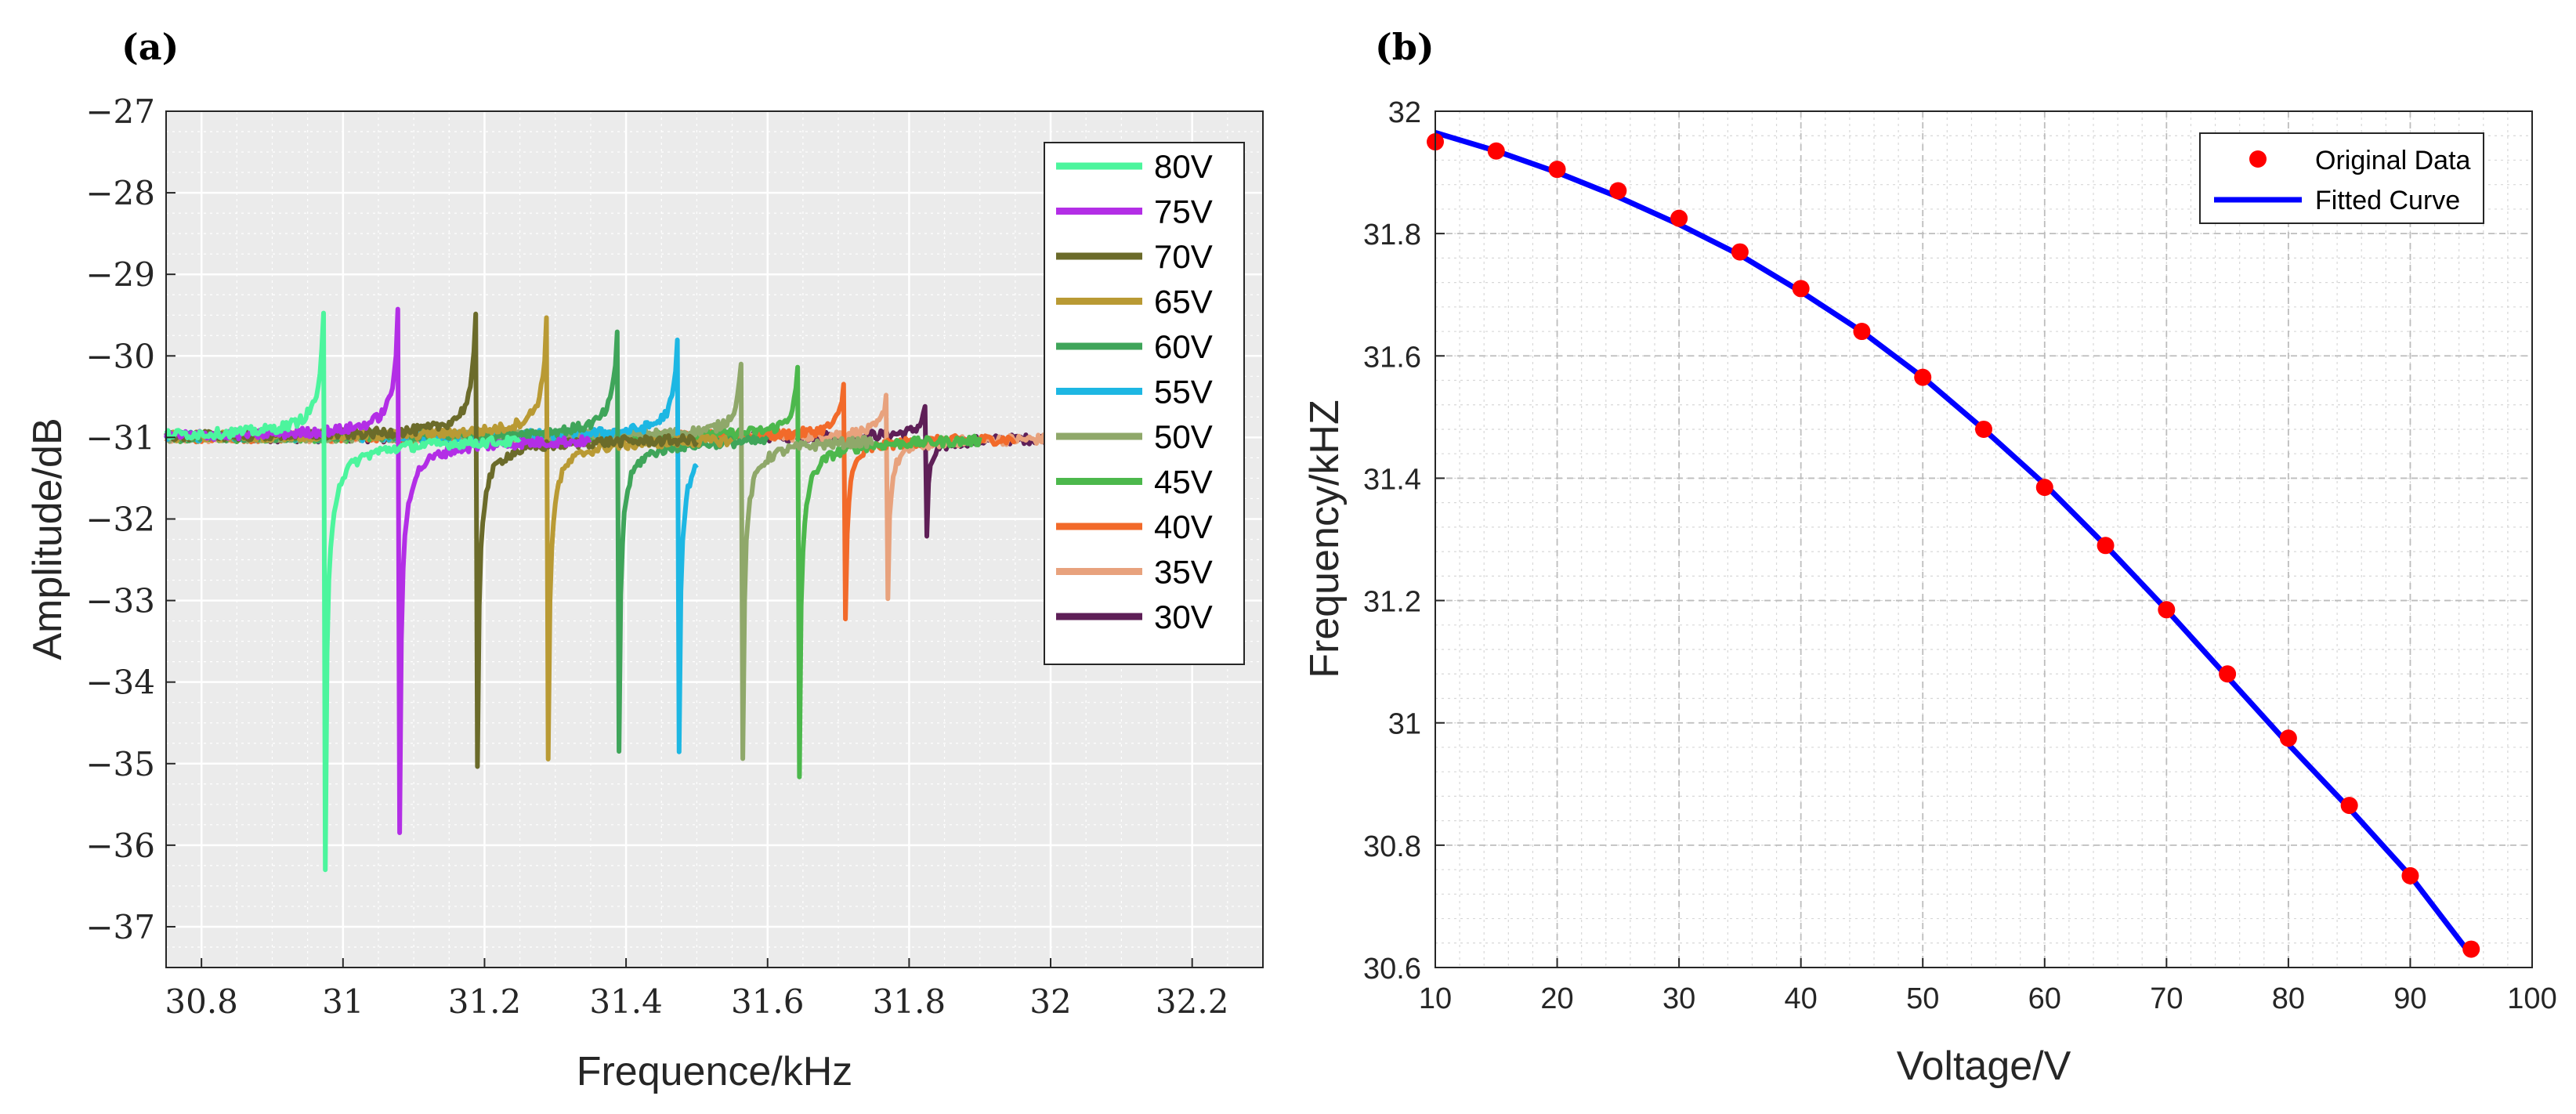 The image size is (2576, 1114). I want to click on y-tick-label: 31.8, so click(1392, 235).